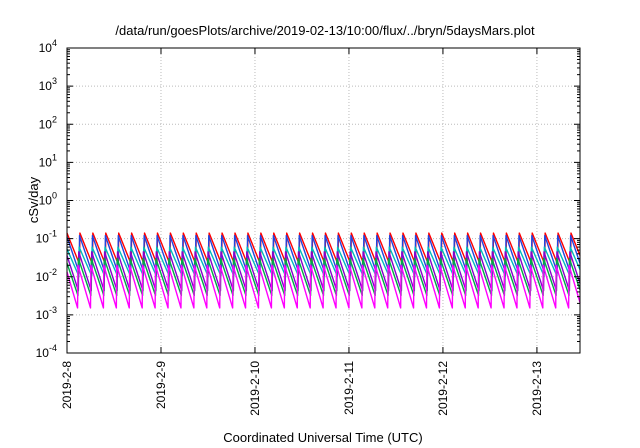 The height and width of the screenshot is (448, 640). Describe the element at coordinates (48, 46) in the screenshot. I see `y-tick-label: 10⁴` at that location.